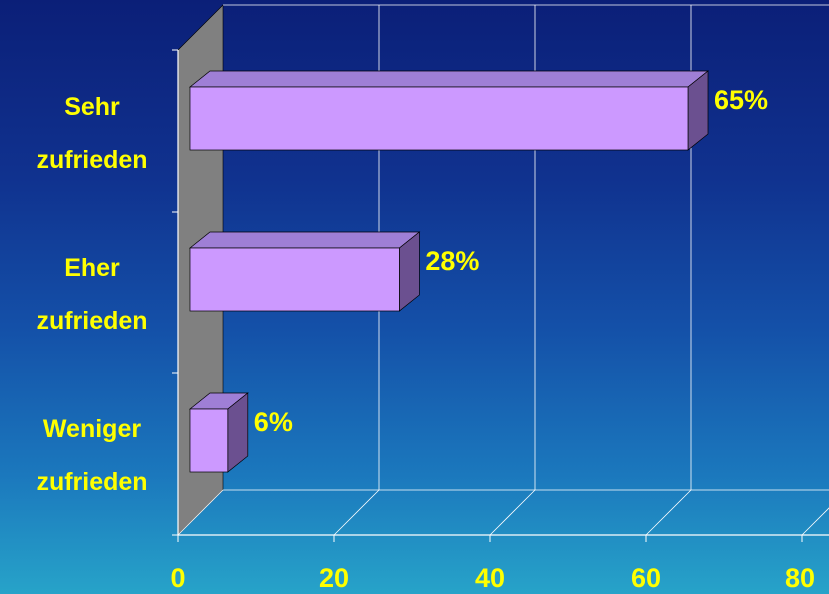  What do you see at coordinates (452, 261) in the screenshot?
I see `data-label-1: 28%` at bounding box center [452, 261].